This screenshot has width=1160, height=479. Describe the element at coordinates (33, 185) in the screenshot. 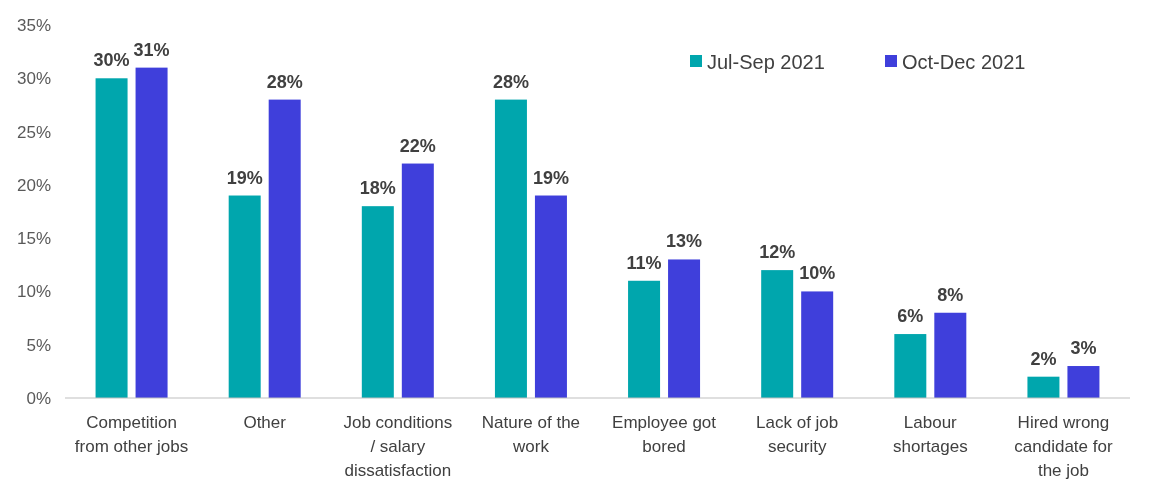

I see `y-tick-label: 20%` at that location.